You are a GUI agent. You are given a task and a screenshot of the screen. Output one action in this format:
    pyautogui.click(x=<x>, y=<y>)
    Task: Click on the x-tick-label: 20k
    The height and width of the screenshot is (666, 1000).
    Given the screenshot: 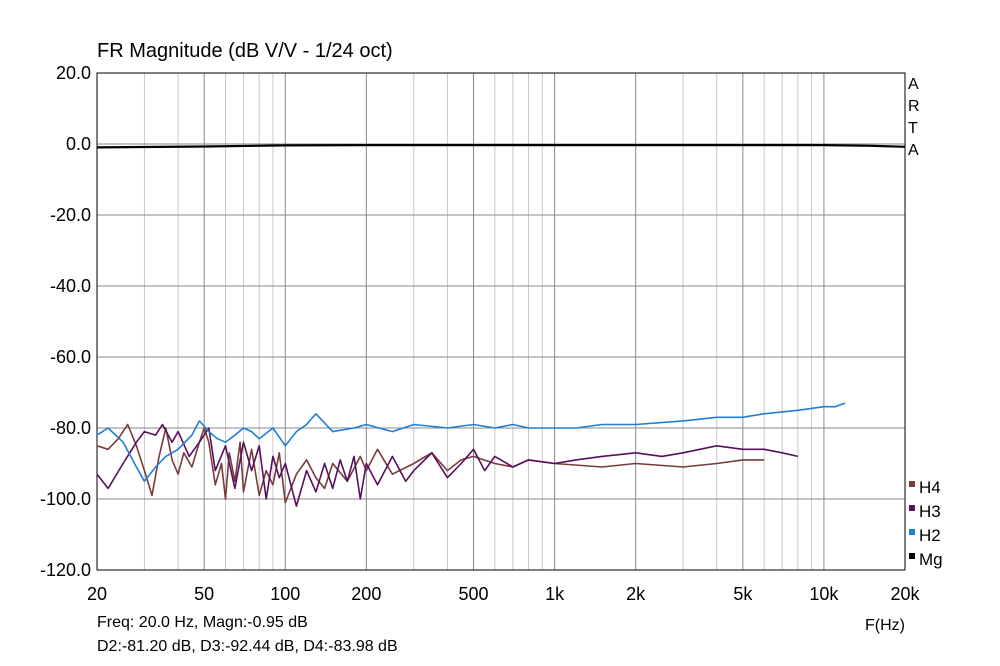 What is the action you would take?
    pyautogui.click(x=905, y=594)
    